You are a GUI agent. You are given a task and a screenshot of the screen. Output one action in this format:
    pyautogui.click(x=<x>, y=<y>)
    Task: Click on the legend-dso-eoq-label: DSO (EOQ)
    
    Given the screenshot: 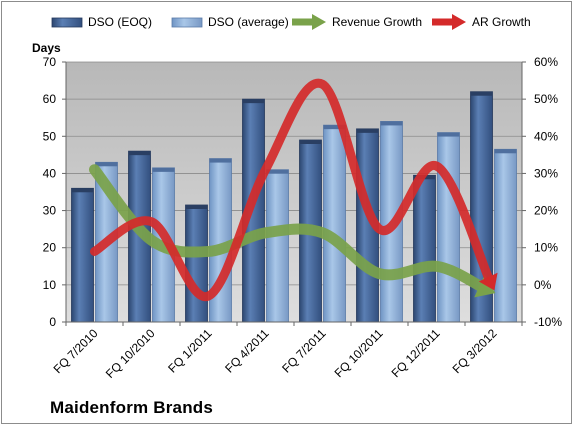 What is the action you would take?
    pyautogui.click(x=120, y=22)
    